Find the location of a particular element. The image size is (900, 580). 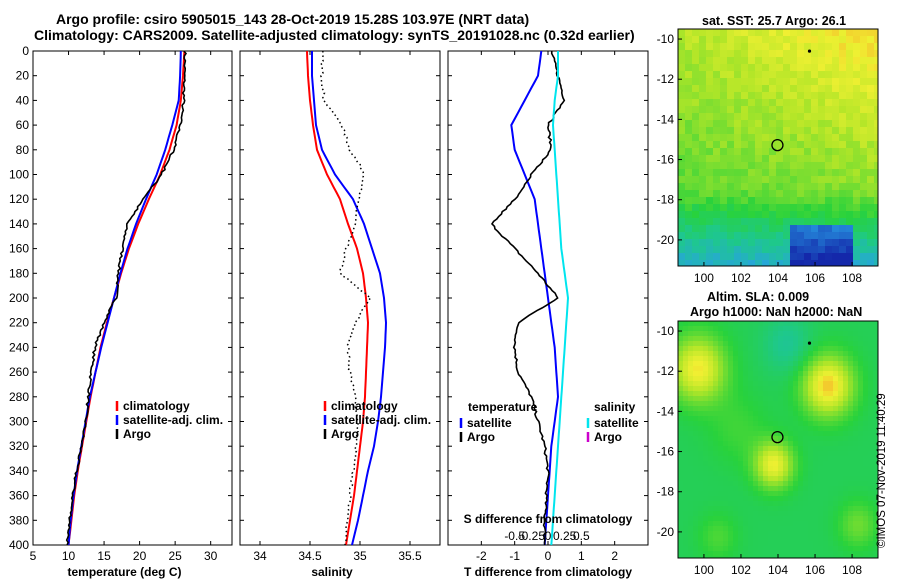

top-tick-label: 0.5 is located at coordinates (581, 536).